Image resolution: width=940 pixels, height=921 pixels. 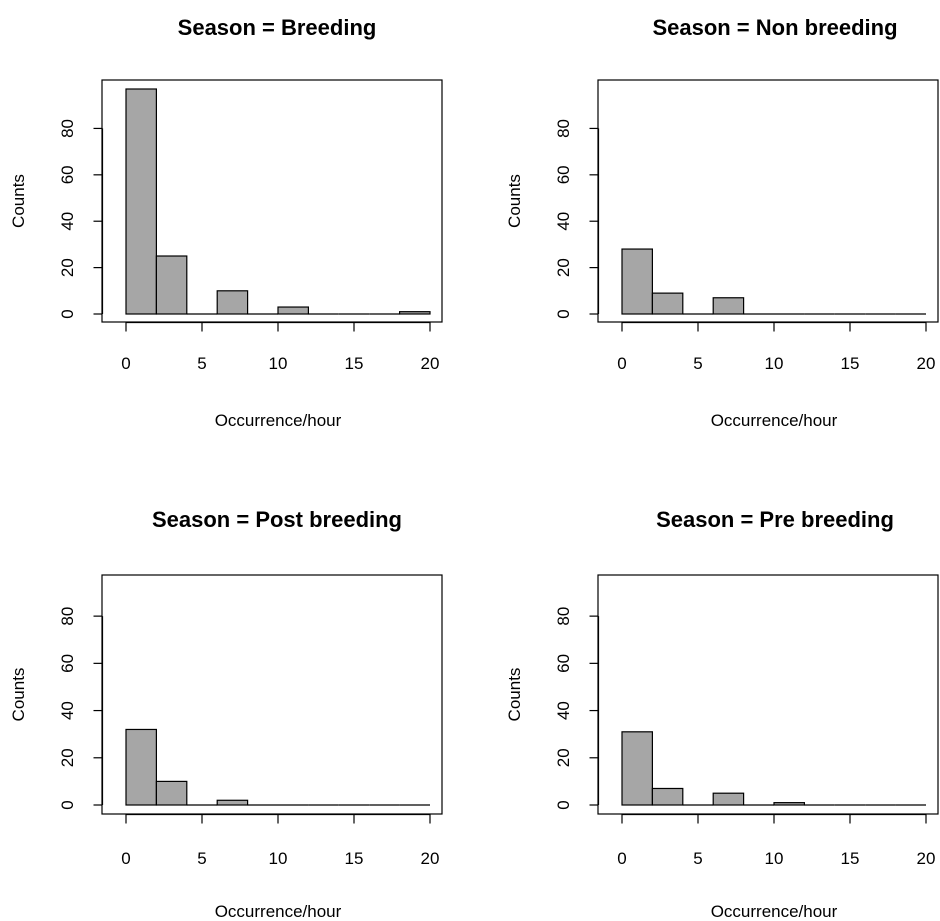 What do you see at coordinates (277, 27) in the screenshot?
I see `chart-title: Season = Breeding` at bounding box center [277, 27].